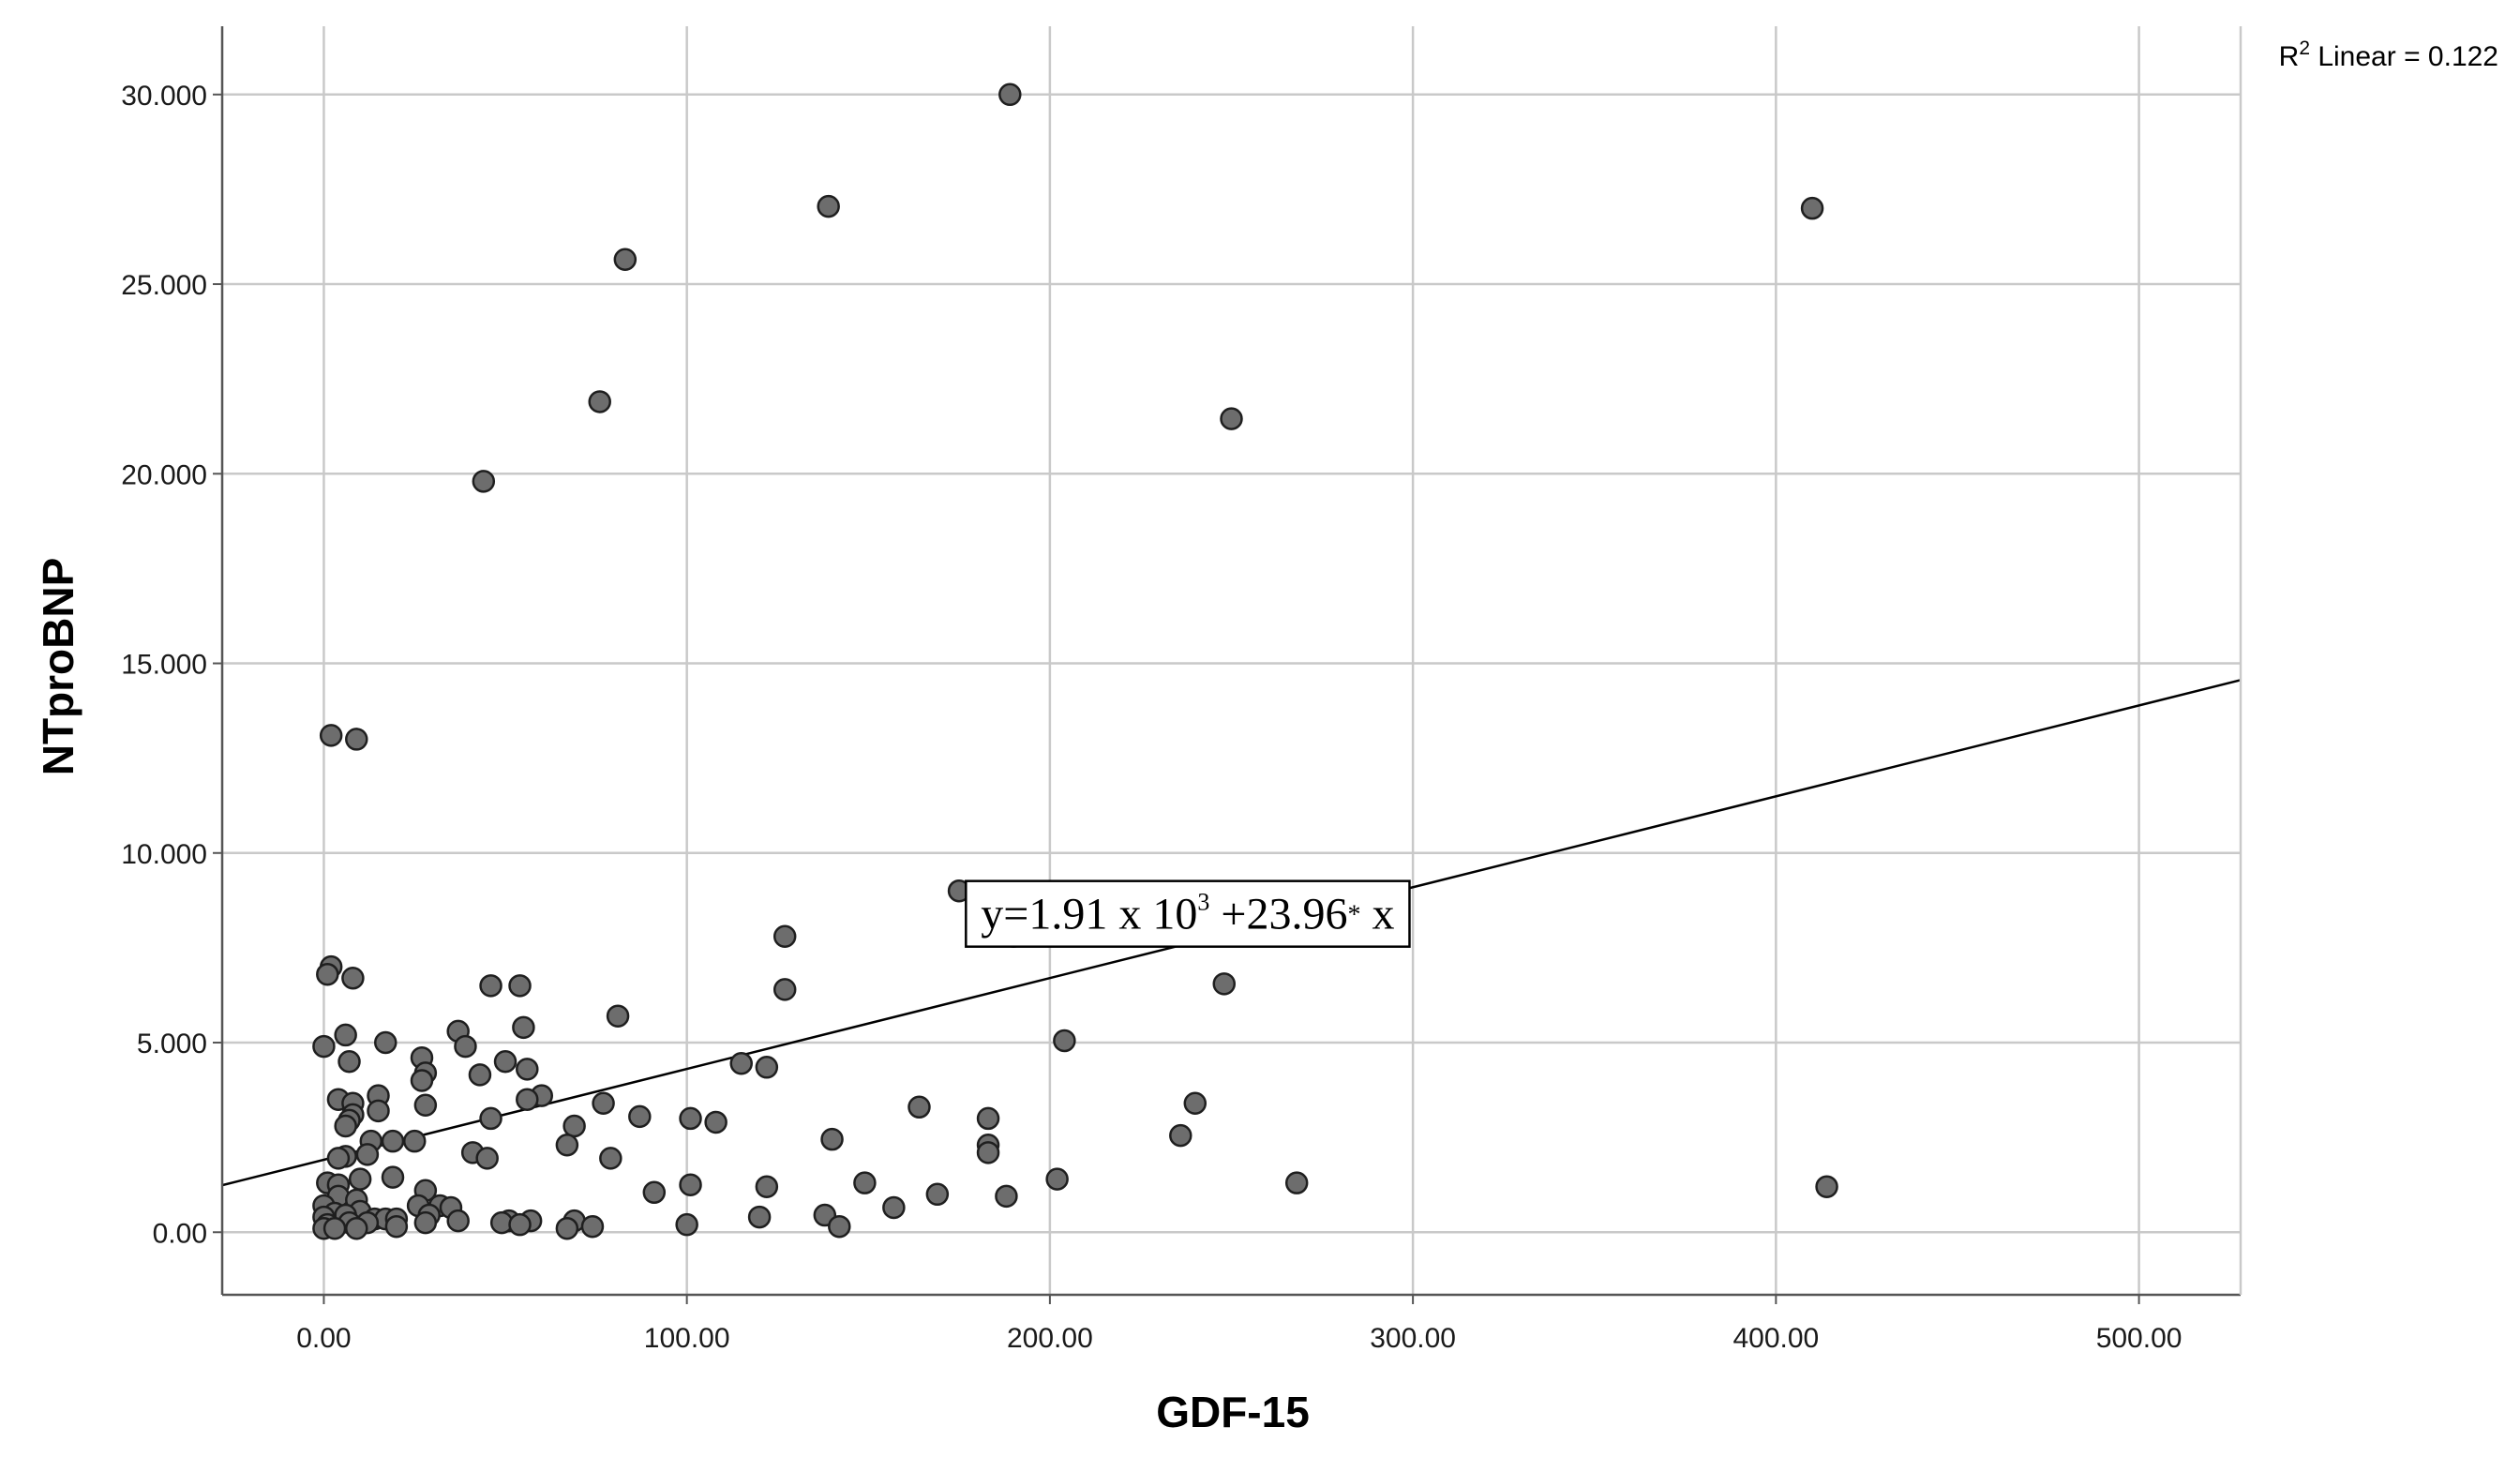 The image size is (2520, 1457). What do you see at coordinates (2289, 57) in the screenshot?
I see `r2-prefix: R` at bounding box center [2289, 57].